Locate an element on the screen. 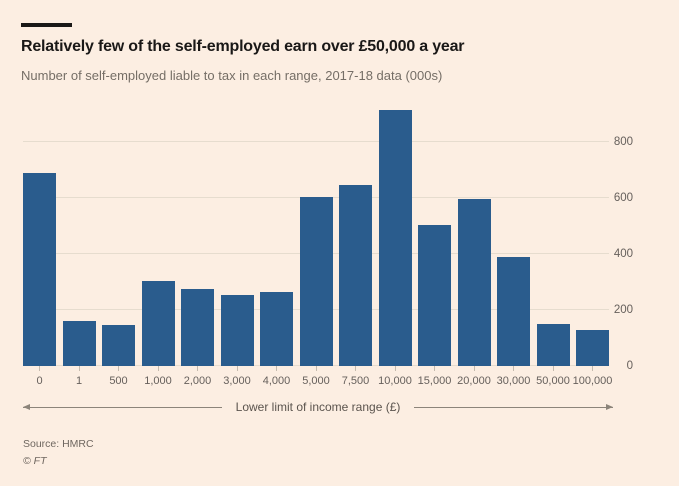 This screenshot has width=679, height=486. bar-15,000 is located at coordinates (434, 295).